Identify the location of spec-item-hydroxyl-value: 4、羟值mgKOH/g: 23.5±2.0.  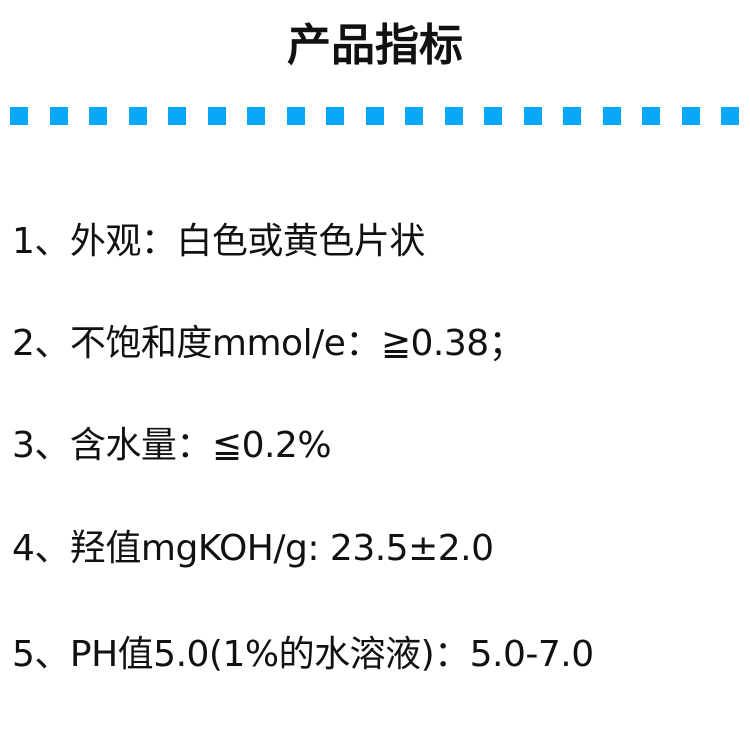
(253, 548).